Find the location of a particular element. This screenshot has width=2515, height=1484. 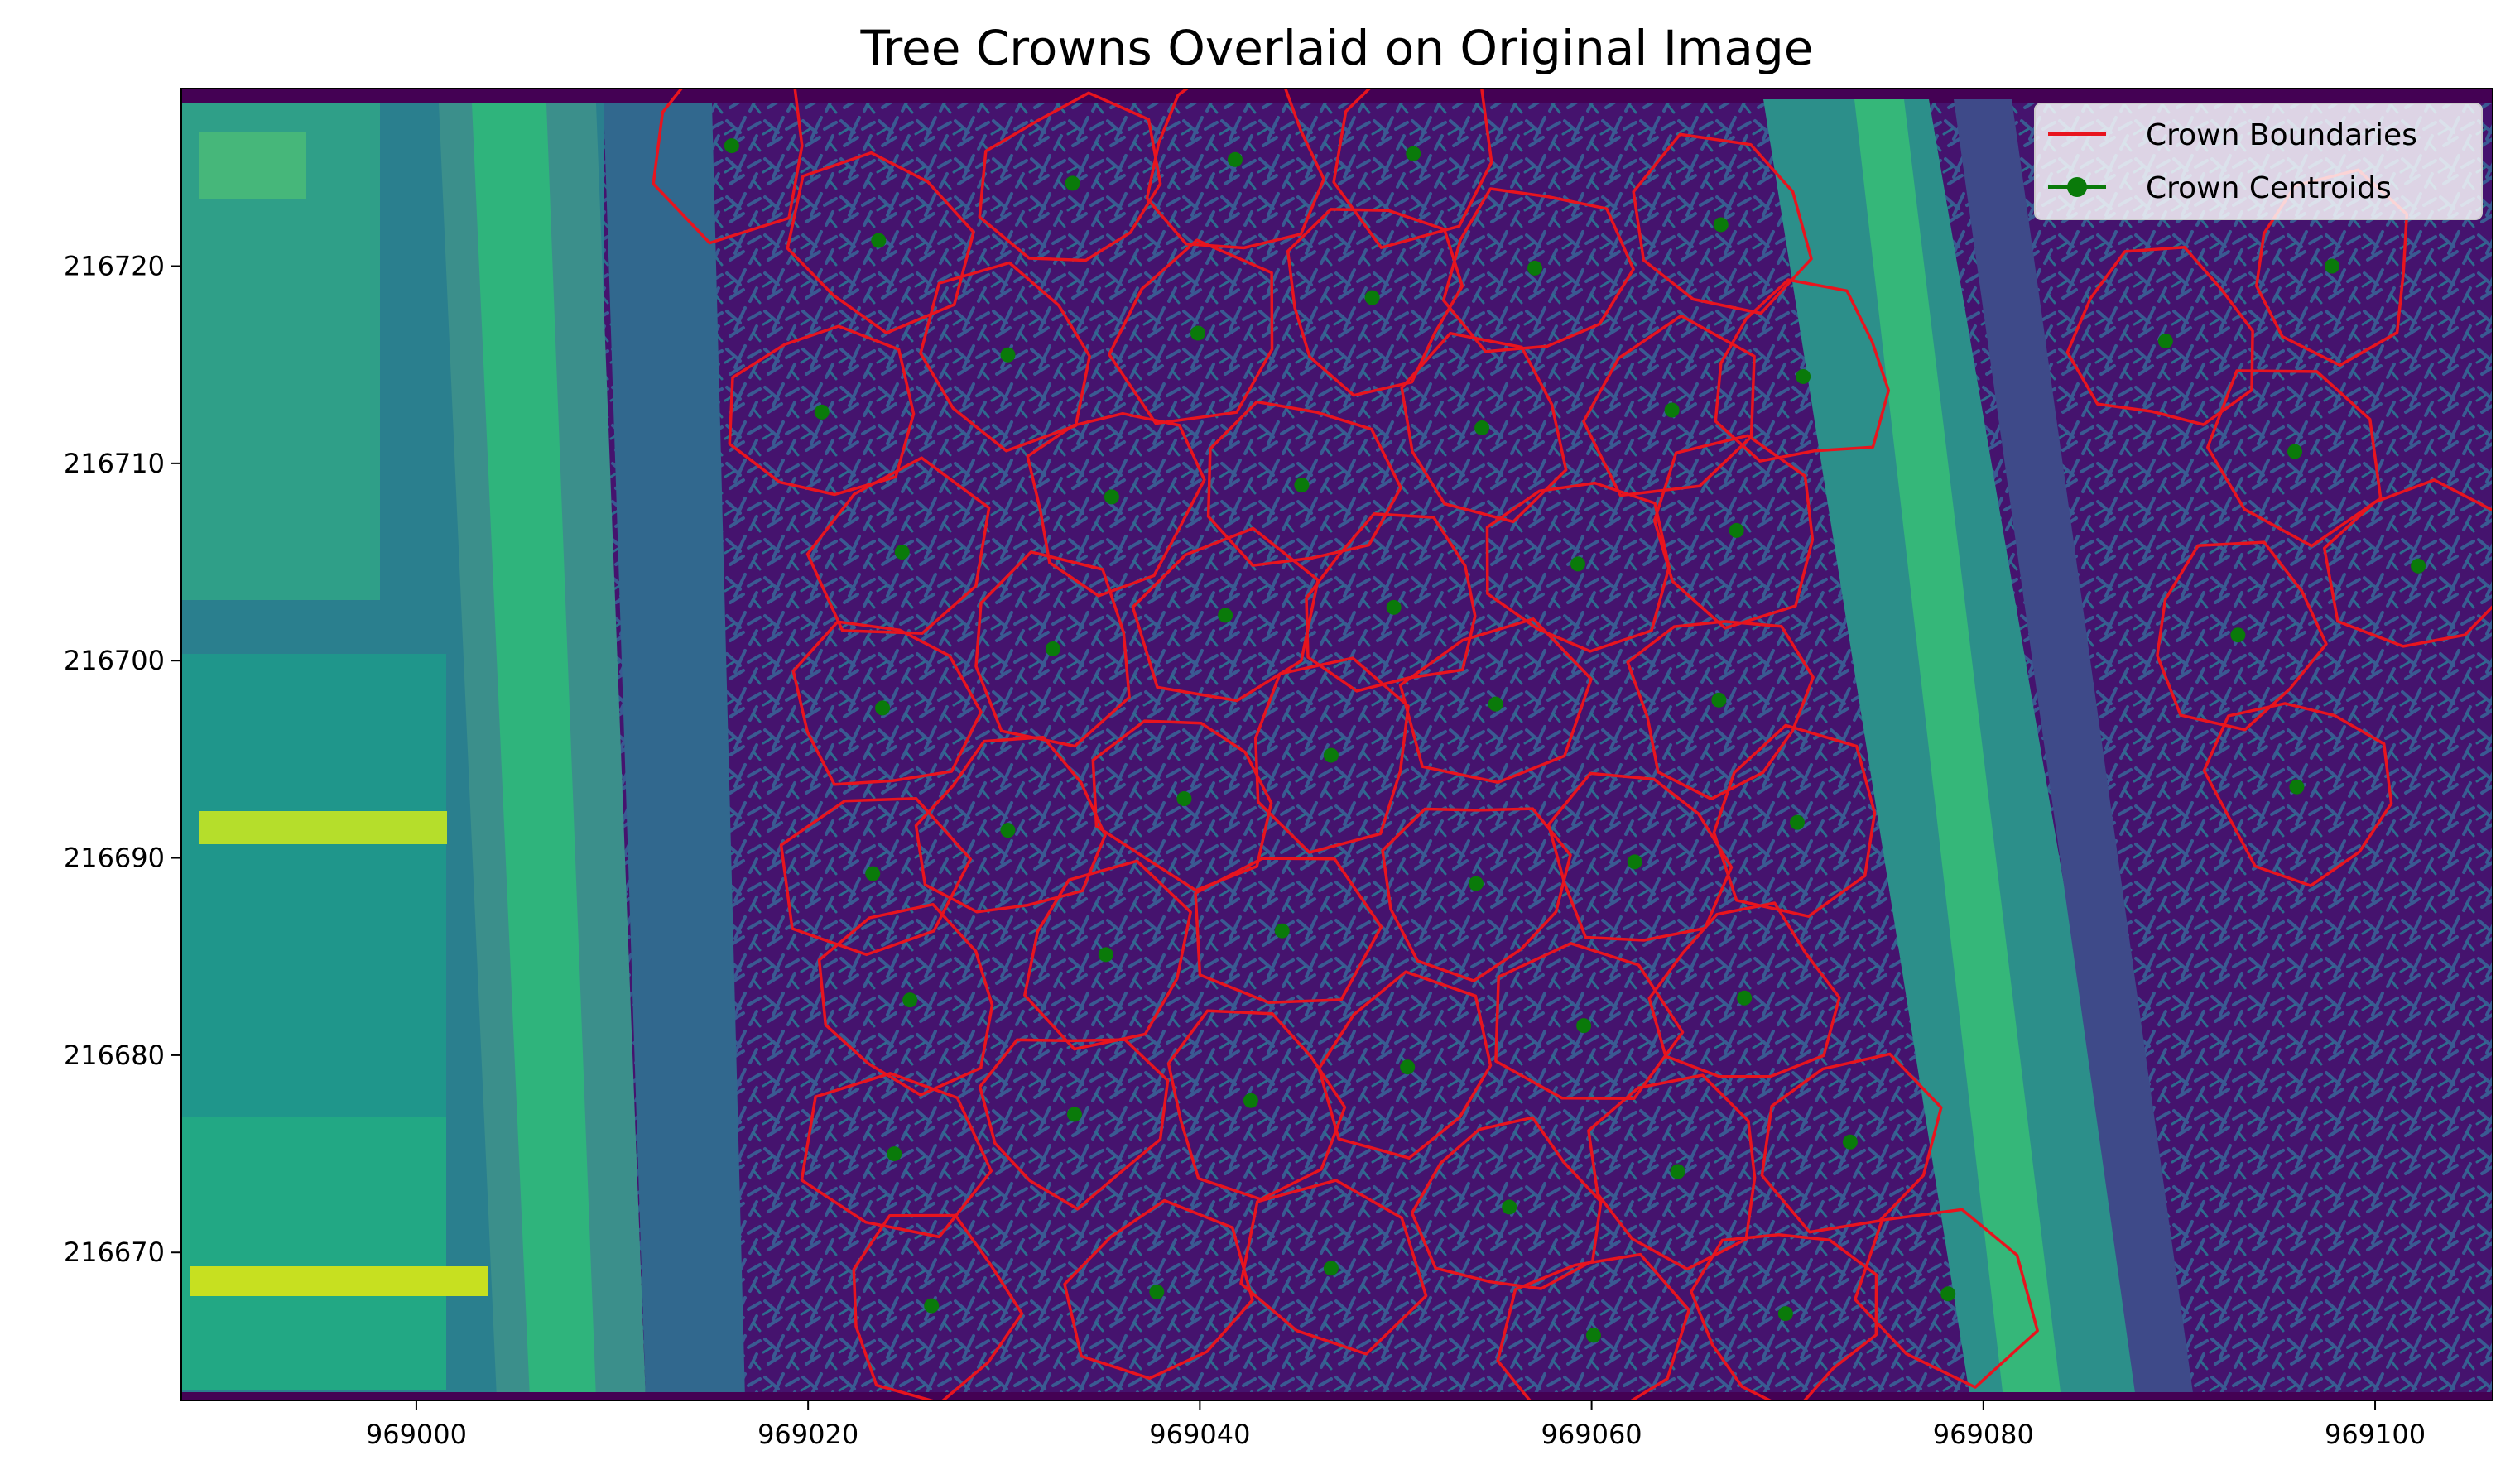

chart-title: Tree Crowns Overlaid on Original Image is located at coordinates (1337, 48).